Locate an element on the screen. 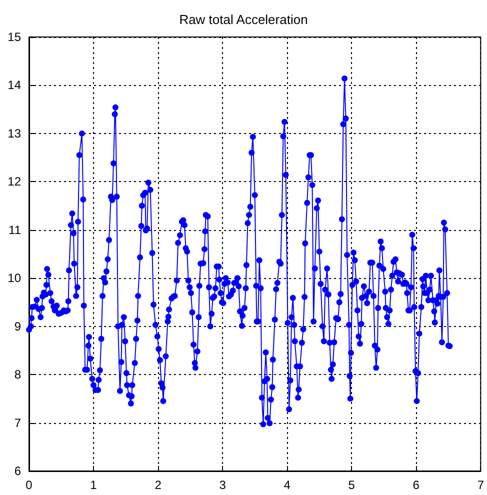  x-tick-label: 5 is located at coordinates (352, 485).